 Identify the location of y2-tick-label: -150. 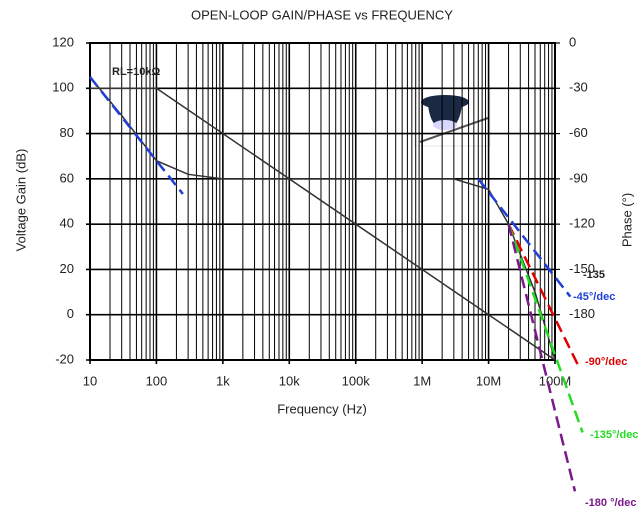
(582, 268).